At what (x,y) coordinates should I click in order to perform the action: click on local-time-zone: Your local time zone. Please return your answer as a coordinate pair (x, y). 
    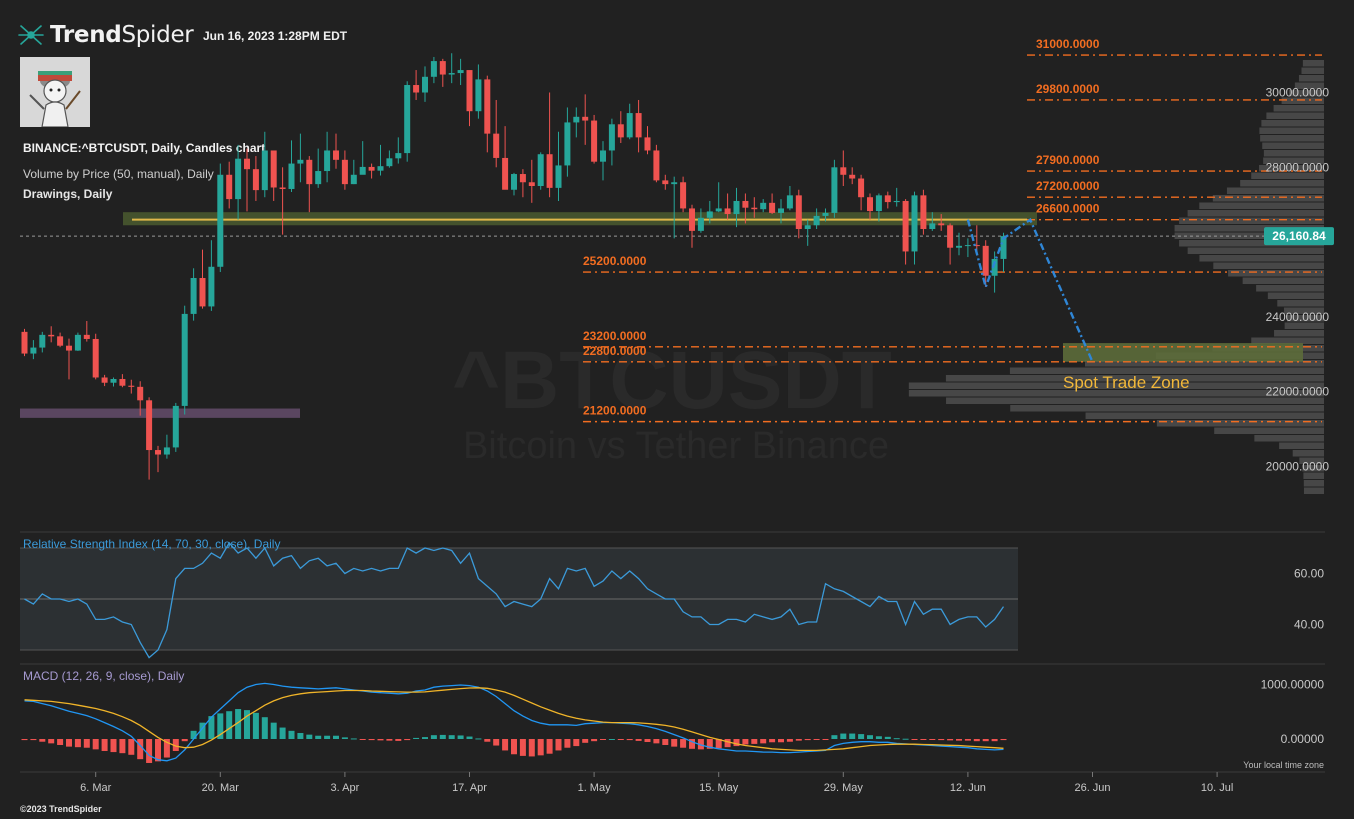
    Looking at the image, I should click on (1283, 765).